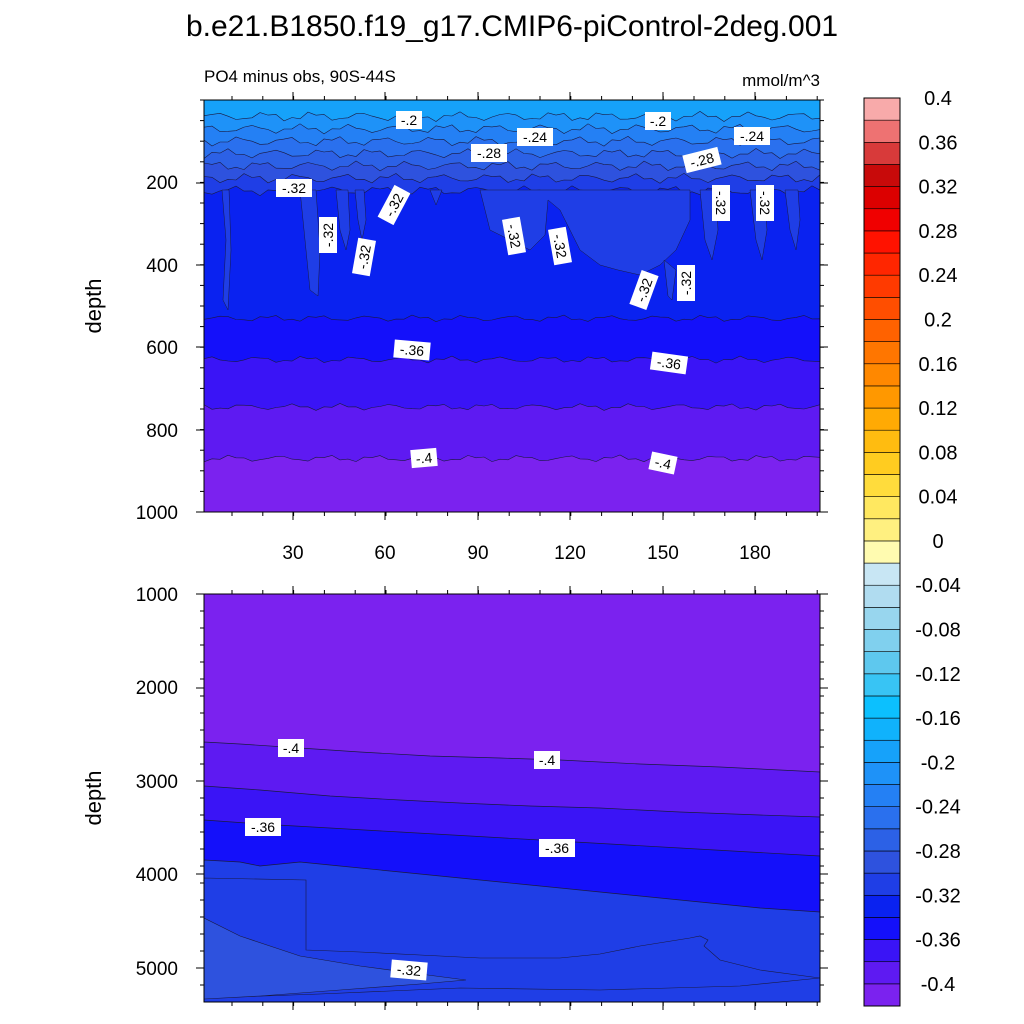 This screenshot has width=1024, height=1024. Describe the element at coordinates (93, 305) in the screenshot. I see `top-ylabel: depth` at that location.